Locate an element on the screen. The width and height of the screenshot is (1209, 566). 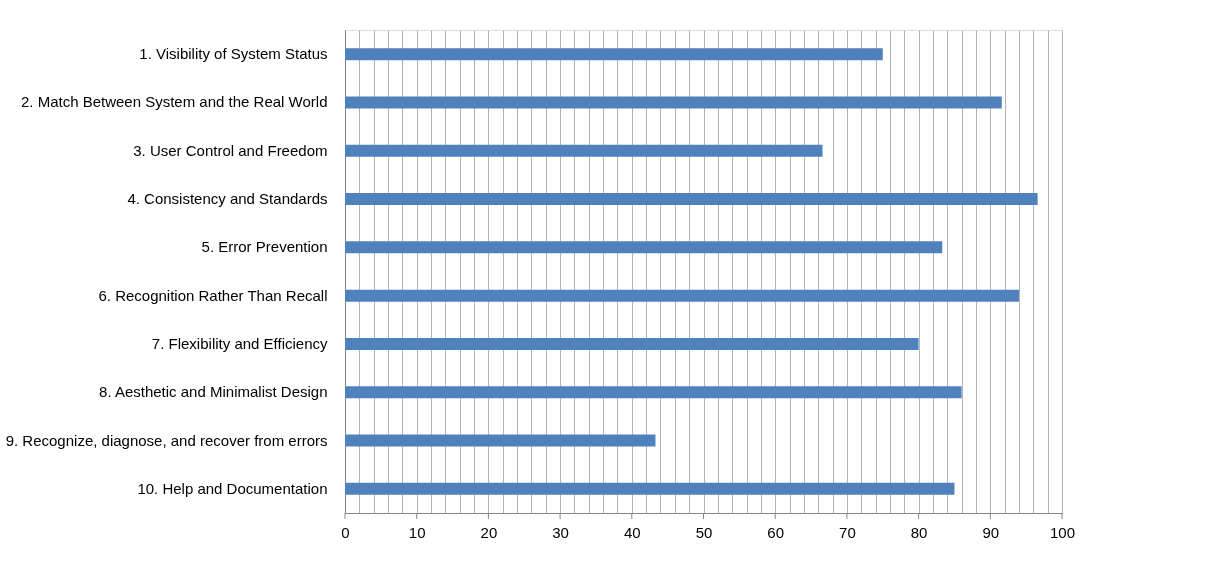
y-tick-label: 3. User Control and Freedom is located at coordinates (230, 150).